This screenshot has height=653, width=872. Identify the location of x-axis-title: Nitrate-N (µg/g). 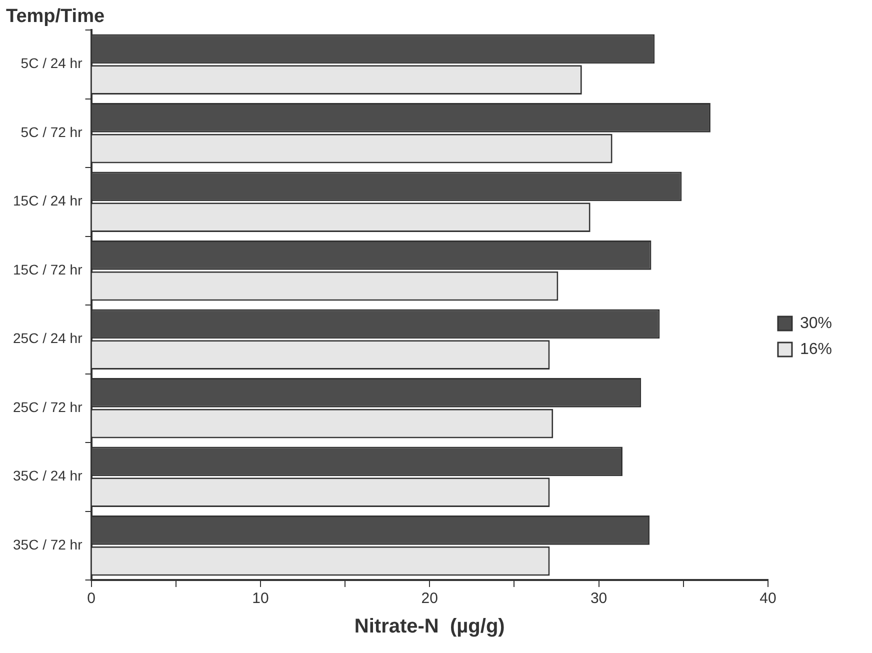
(429, 627).